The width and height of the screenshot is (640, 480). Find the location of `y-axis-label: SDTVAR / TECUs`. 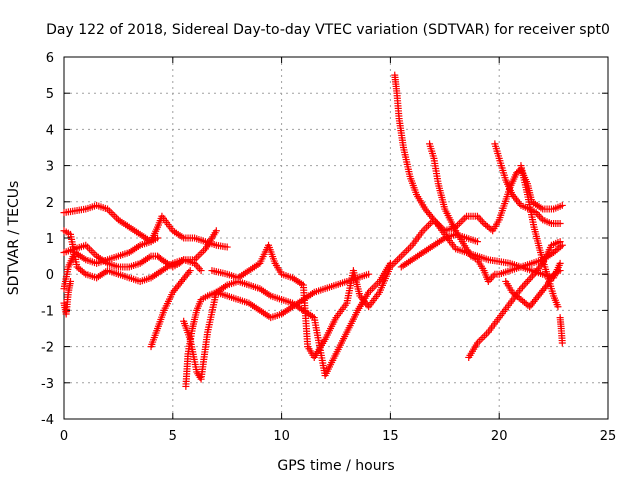

y-axis-label: SDTVAR / TECUs is located at coordinates (14, 238).